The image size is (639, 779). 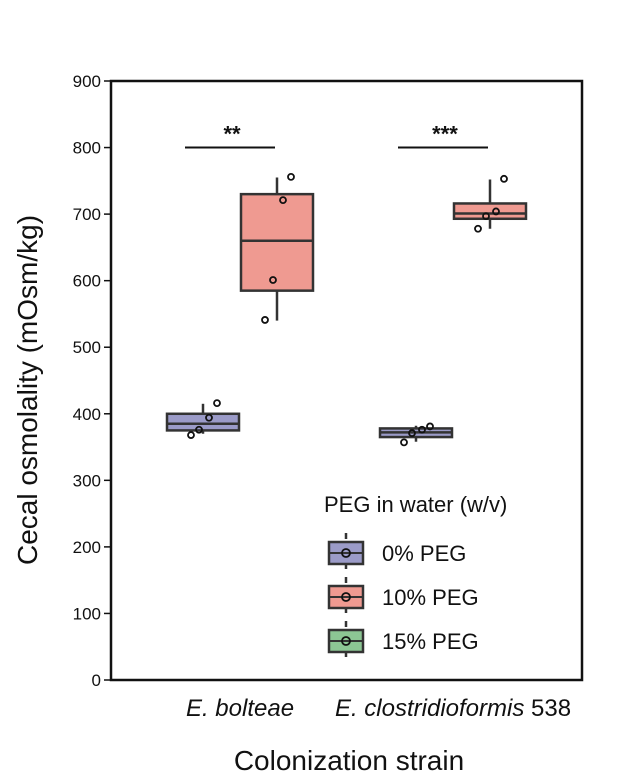 I want to click on y-tick-label: 100, so click(x=87, y=613).